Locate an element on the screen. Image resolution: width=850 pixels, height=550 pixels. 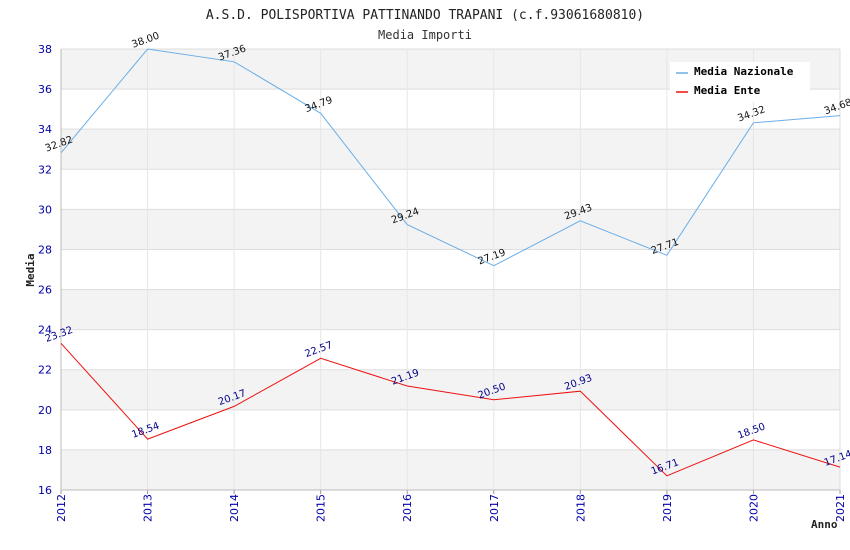
y-tick-label: 34 is located at coordinates (45, 129).